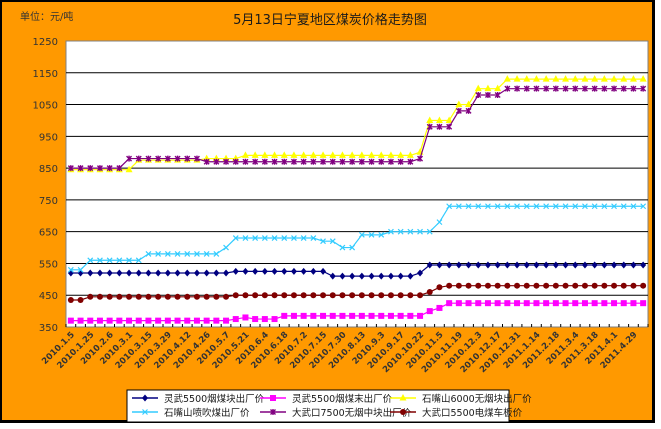 The height and width of the screenshot is (429, 661). What do you see at coordinates (48, 328) in the screenshot?
I see `y-tick-label: 350` at bounding box center [48, 328].